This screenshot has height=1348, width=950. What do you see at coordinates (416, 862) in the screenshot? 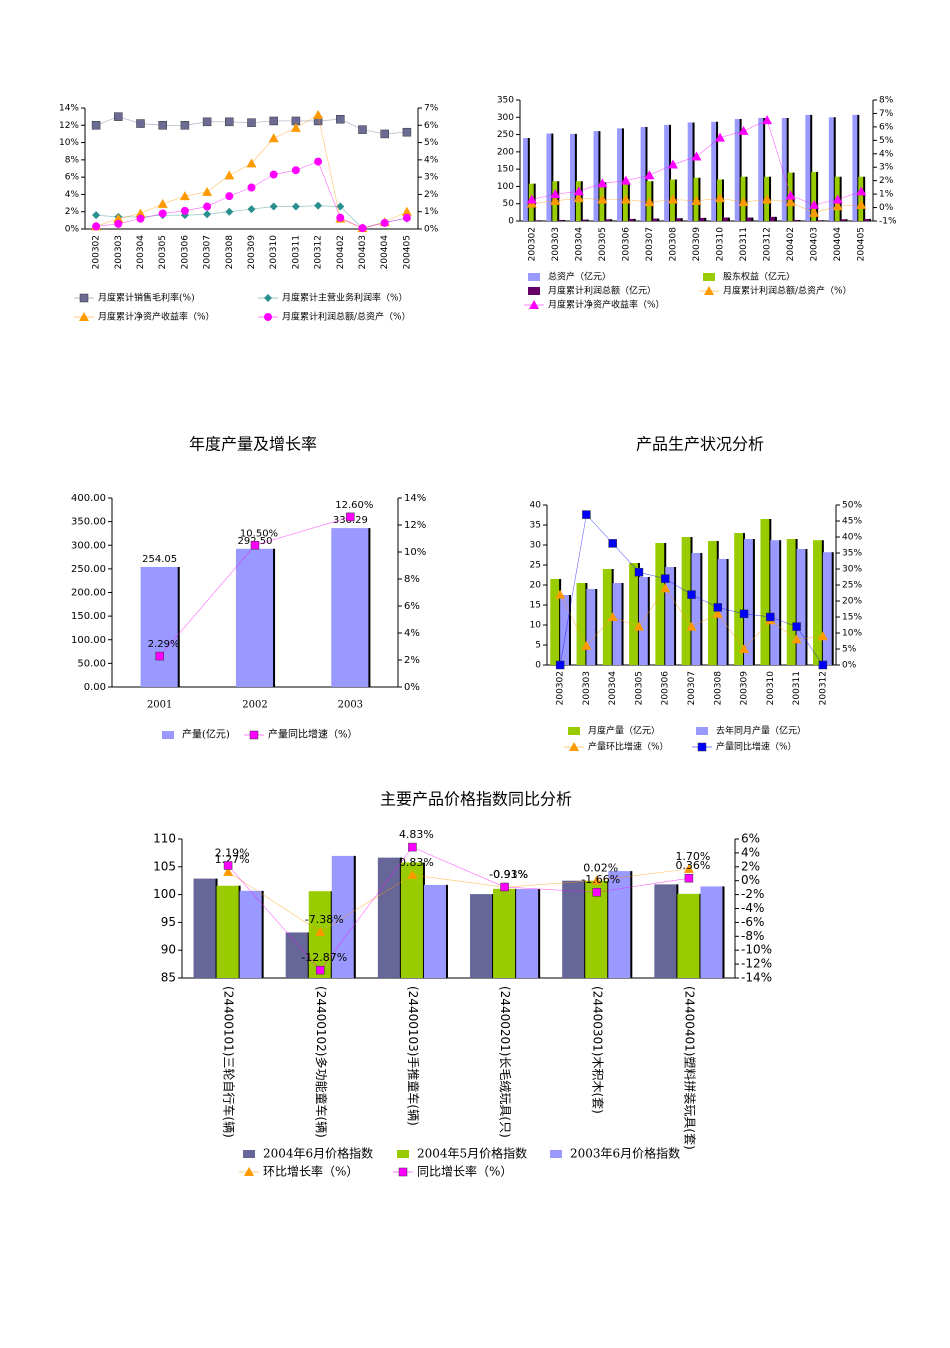
I see `value-label: 0.83%` at bounding box center [416, 862].